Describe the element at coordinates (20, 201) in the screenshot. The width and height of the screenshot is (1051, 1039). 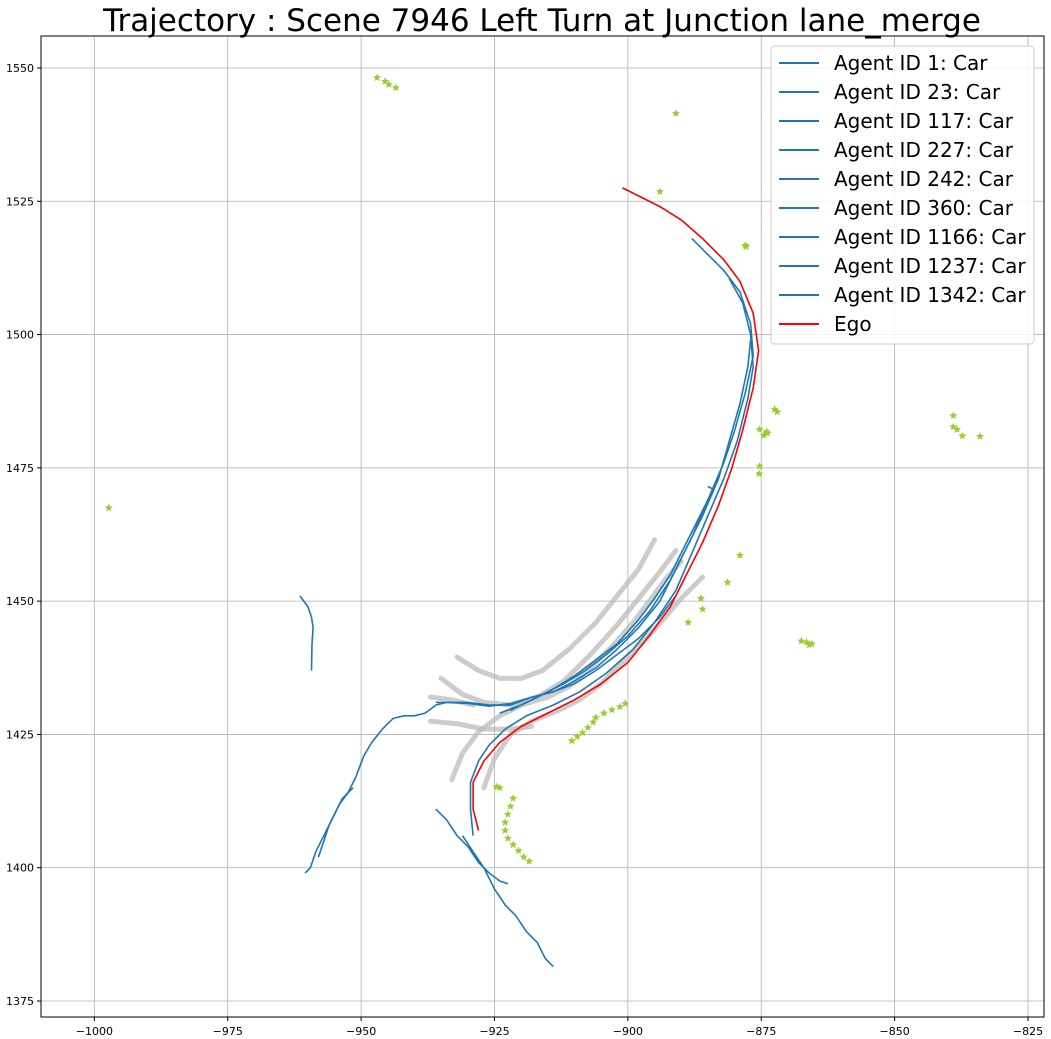
I see `y-tick-label: 1525` at that location.